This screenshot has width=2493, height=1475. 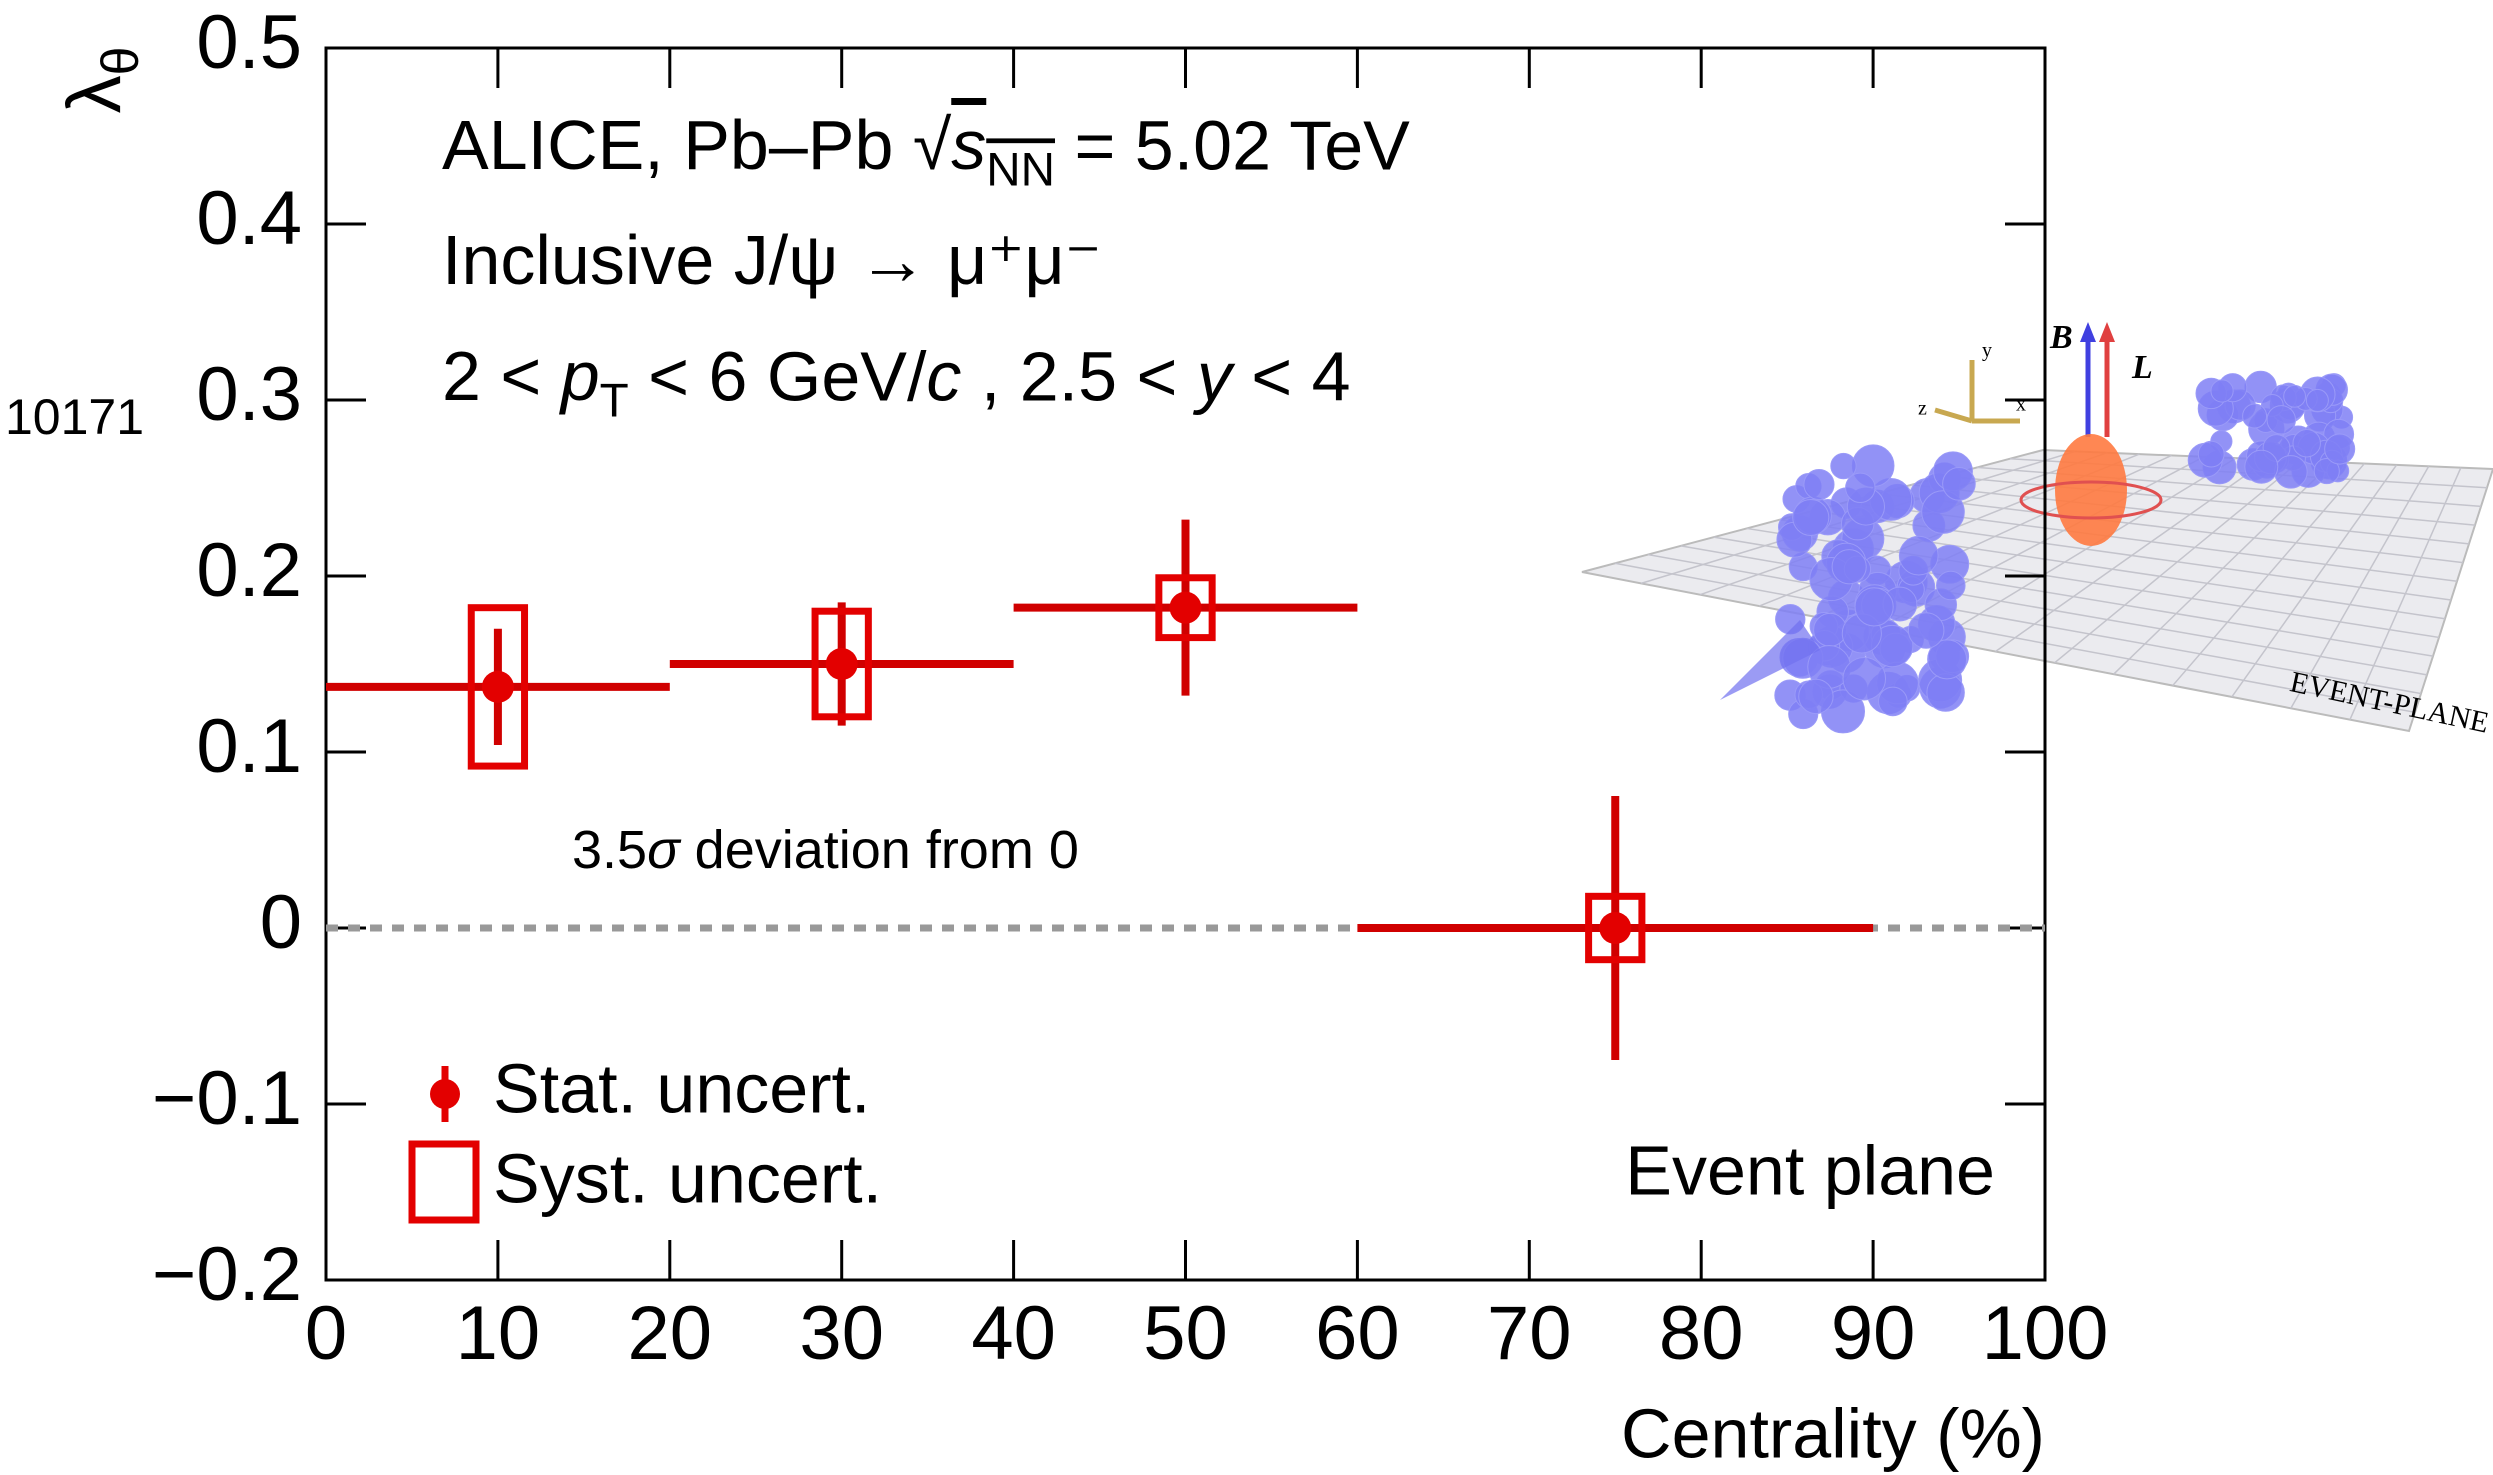 I want to click on x-tick-label: 0, so click(x=326, y=1333).